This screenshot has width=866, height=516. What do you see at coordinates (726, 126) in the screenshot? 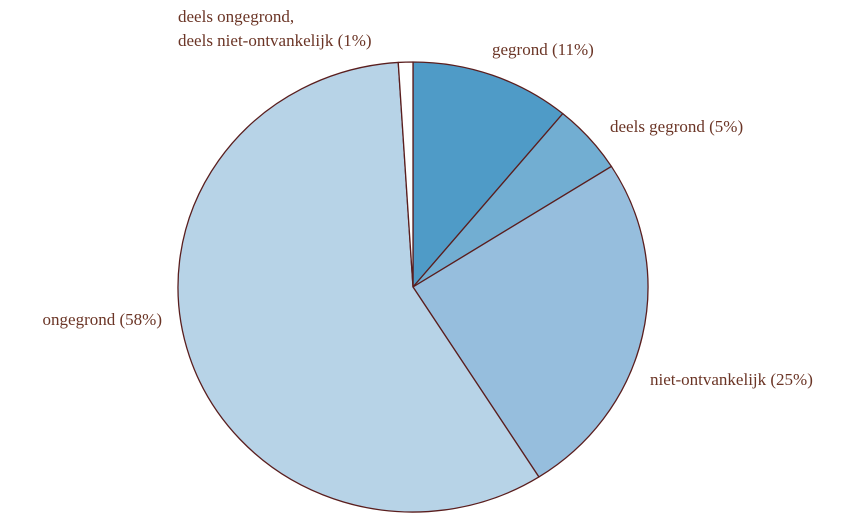
I see `value-label: (5%)` at bounding box center [726, 126].